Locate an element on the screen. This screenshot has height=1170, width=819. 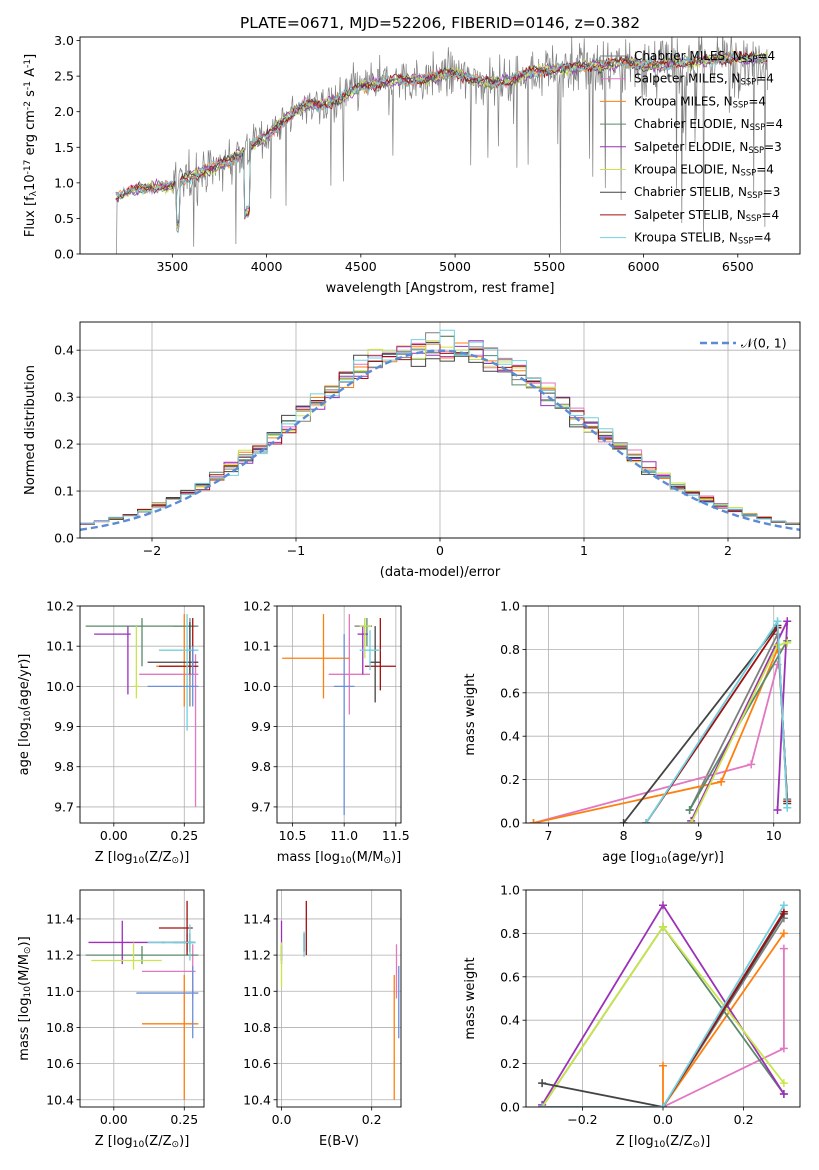
residuals-x-tick-label: −2 is located at coordinates (152, 550).